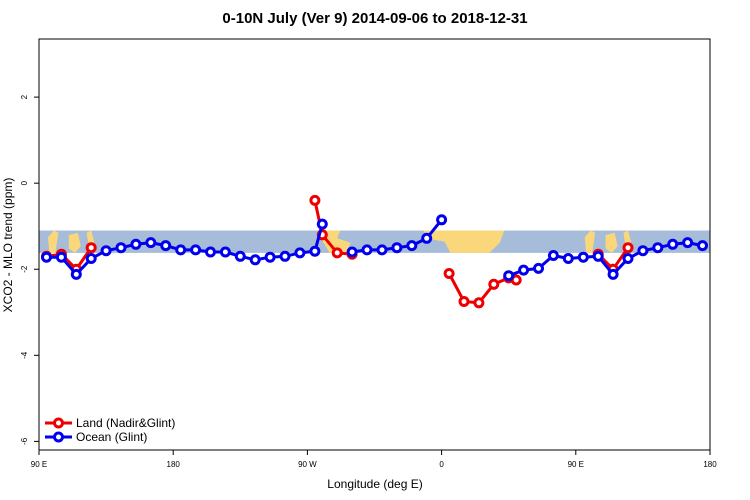  I want to click on legend-ocean-label: Ocean (Glint), so click(111, 437).